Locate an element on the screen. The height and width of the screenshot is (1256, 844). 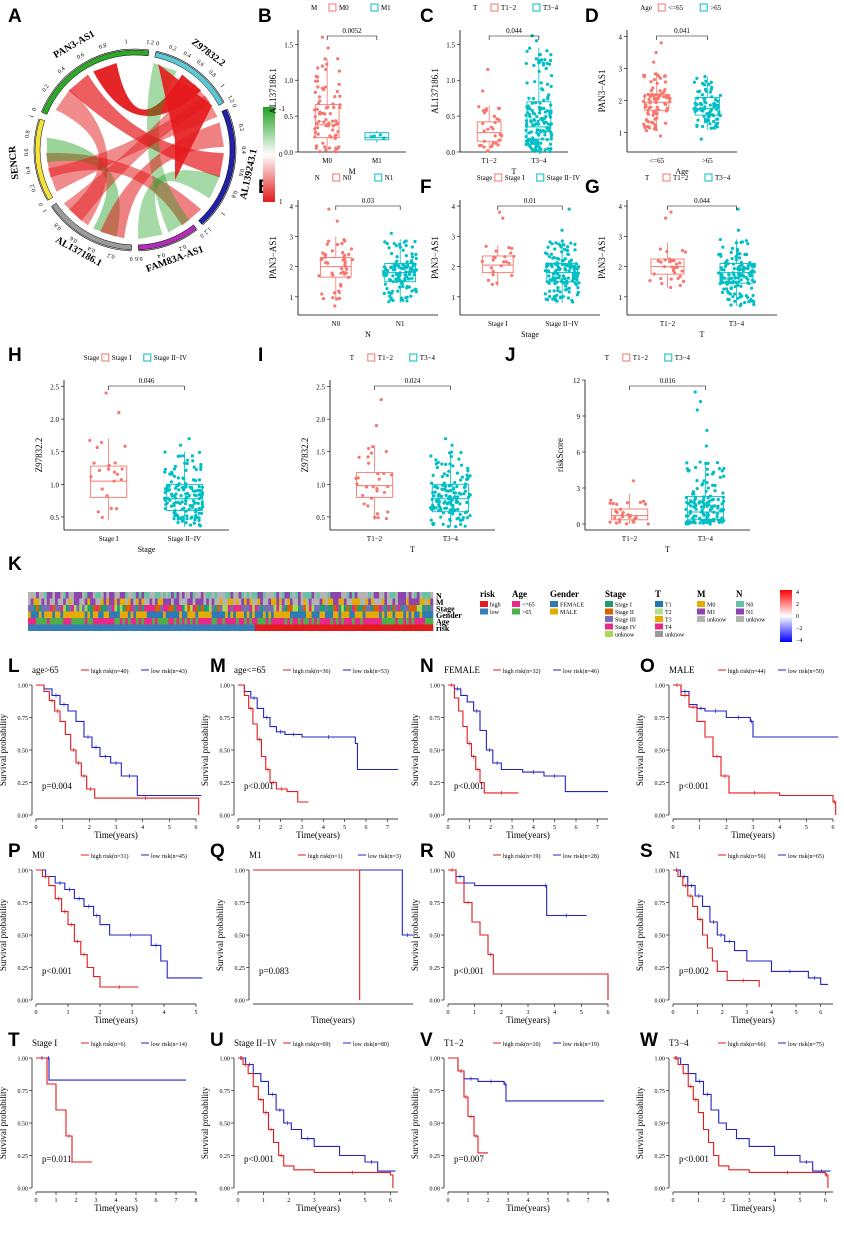
box-legend-label: M1 is located at coordinates (386, 8).